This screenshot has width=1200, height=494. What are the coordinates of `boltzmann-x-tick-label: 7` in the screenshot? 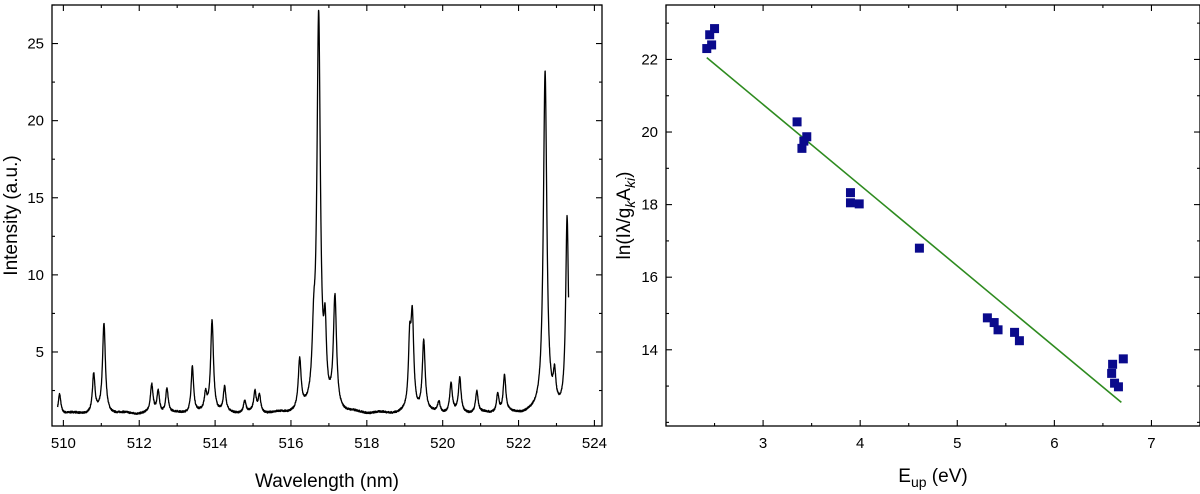 It's located at (1151, 443).